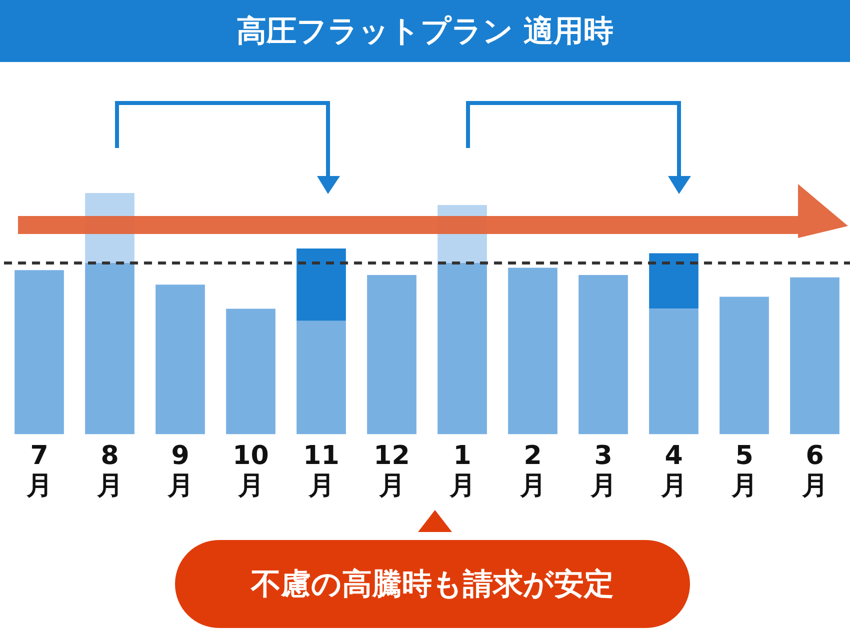  Describe the element at coordinates (532, 470) in the screenshot. I see `x-tick-label: 2月` at that location.